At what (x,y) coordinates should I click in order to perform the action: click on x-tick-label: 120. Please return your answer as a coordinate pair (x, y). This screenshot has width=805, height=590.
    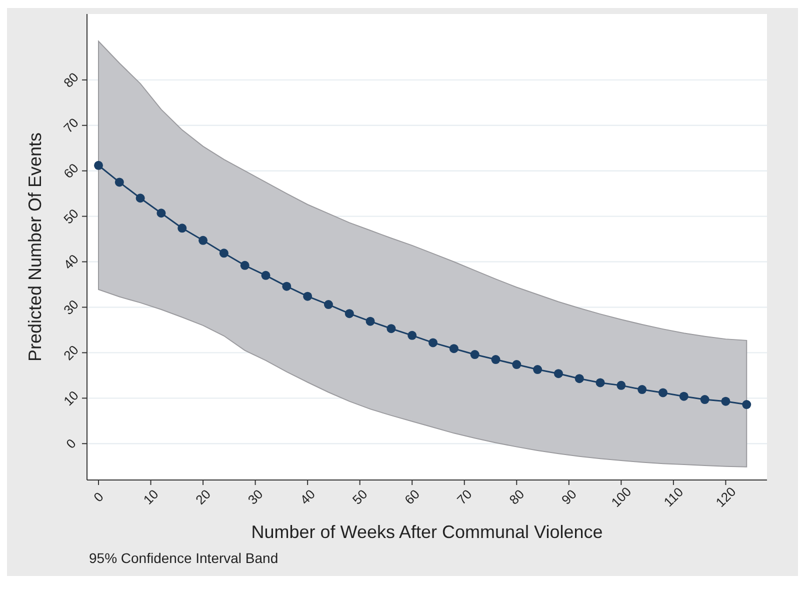
    Looking at the image, I should click on (725, 497).